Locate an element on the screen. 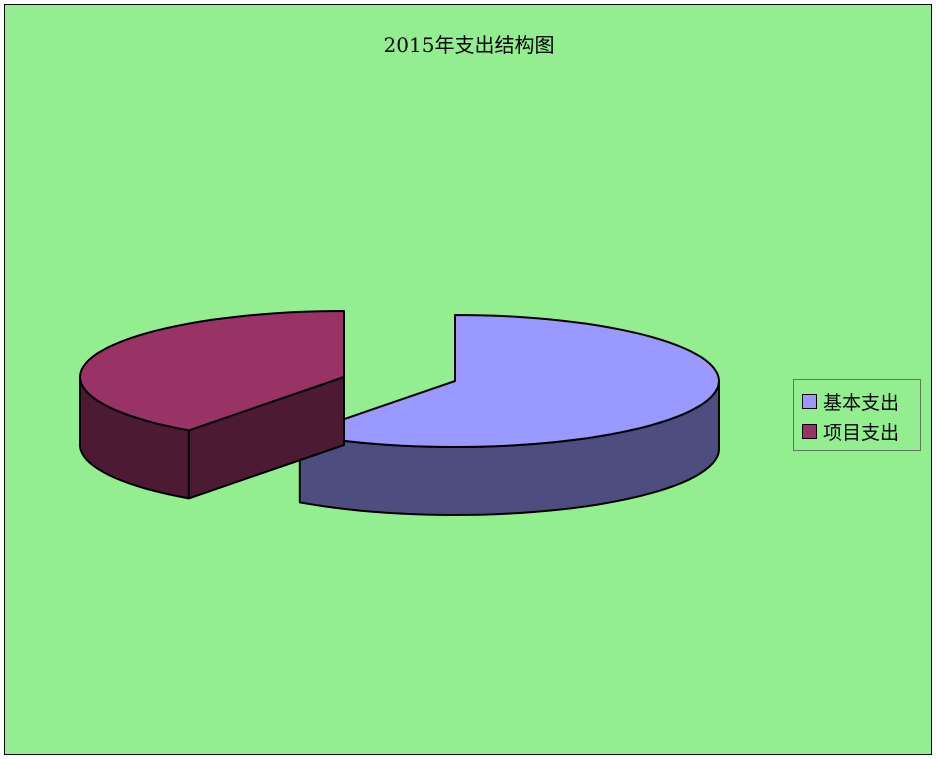 The width and height of the screenshot is (936, 759). legend-swatch-basic is located at coordinates (809, 401).